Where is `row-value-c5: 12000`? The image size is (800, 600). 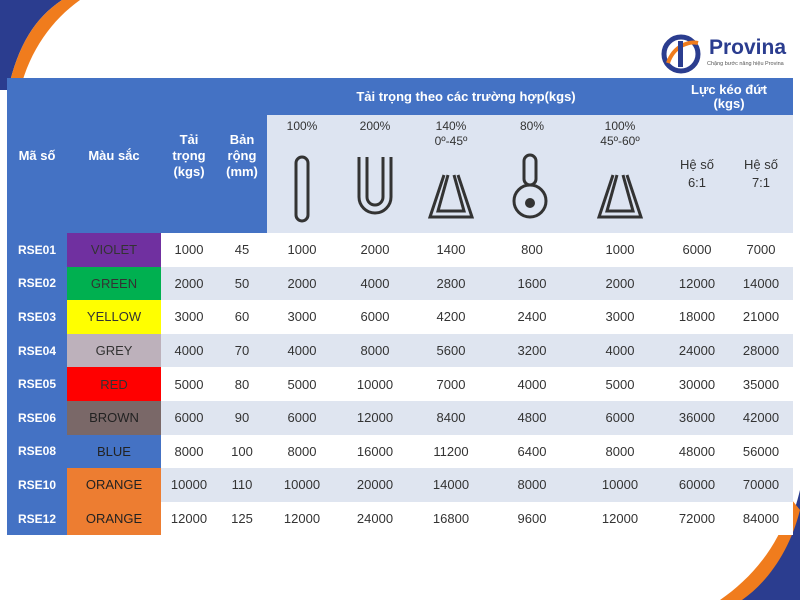
row-value-c5: 12000 is located at coordinates (620, 518).